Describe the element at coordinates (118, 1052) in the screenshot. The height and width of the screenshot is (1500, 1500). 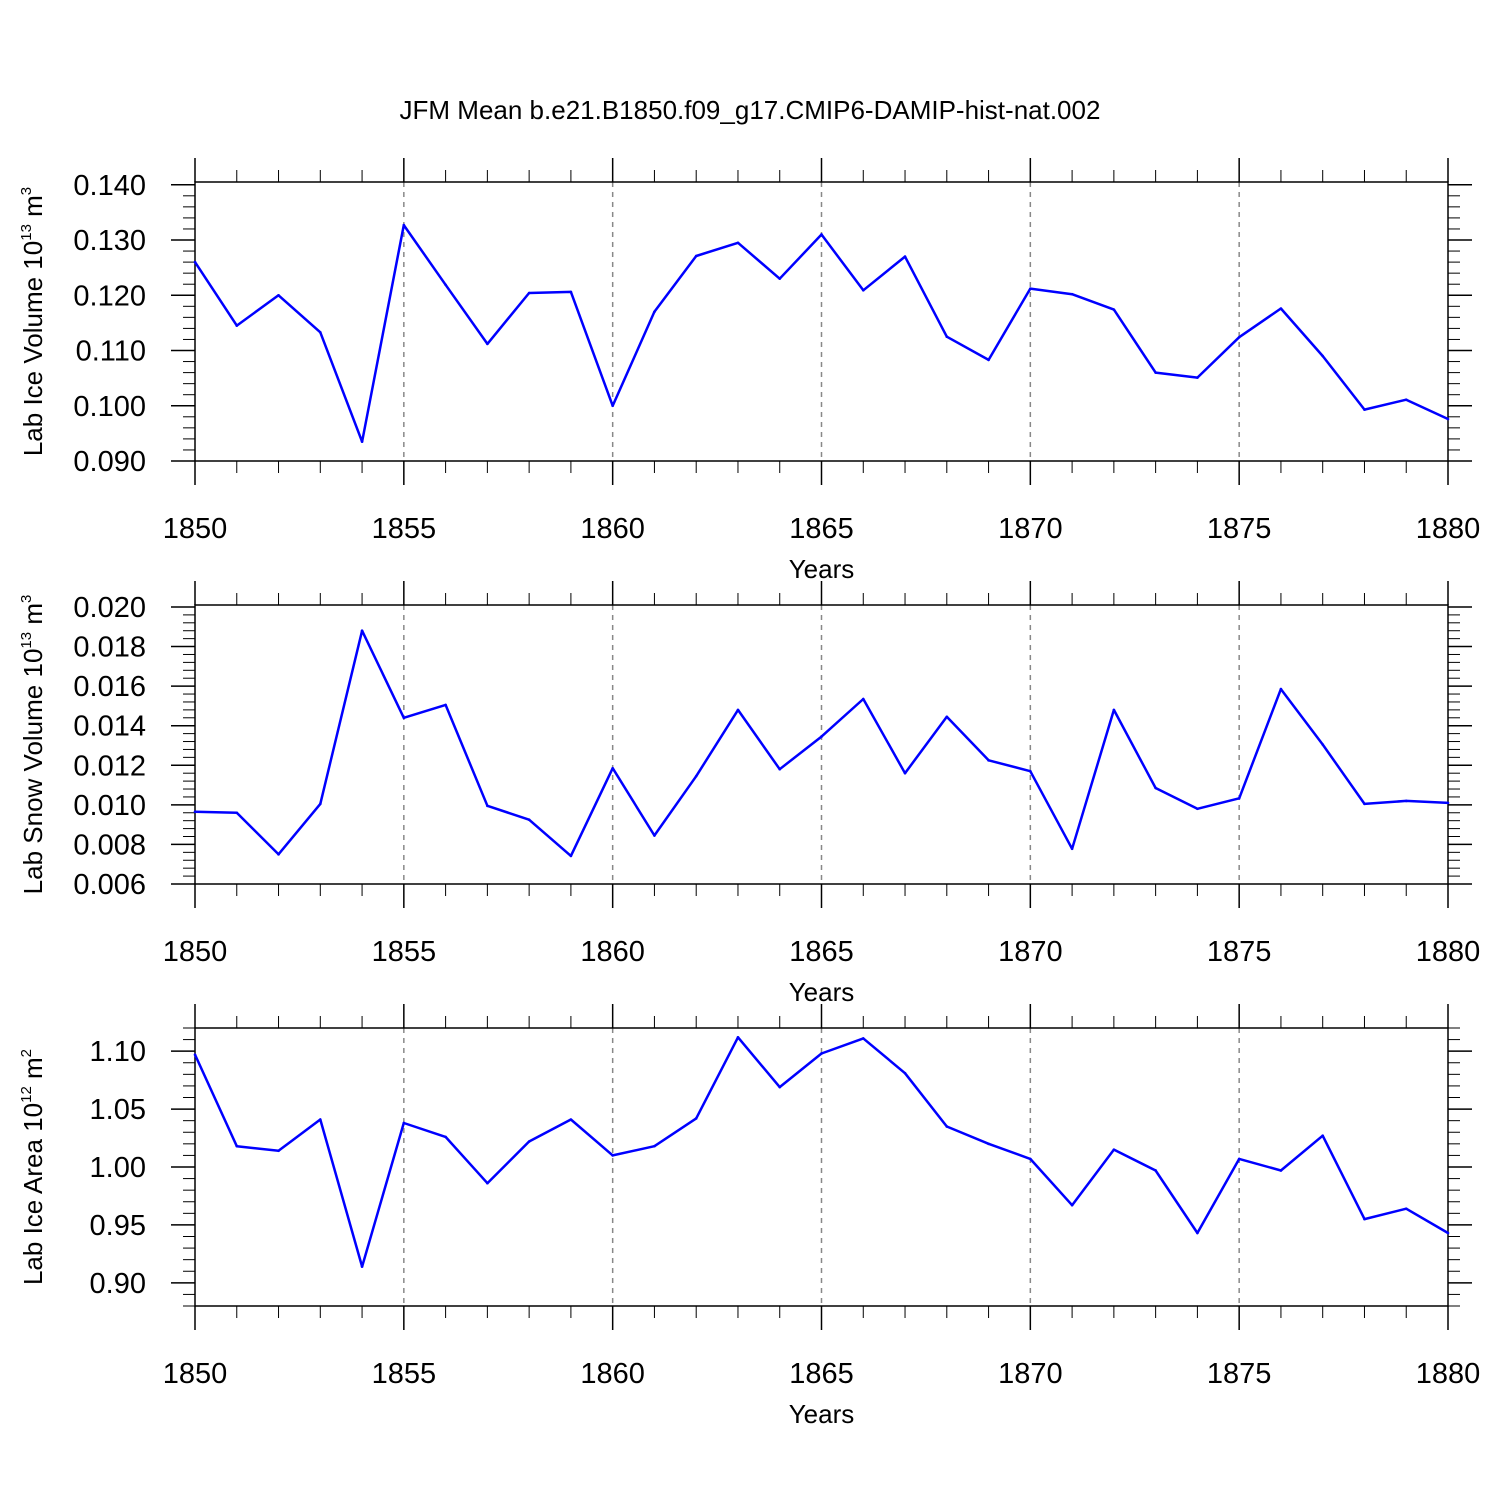
I see `y-tick-label: 1.10` at that location.